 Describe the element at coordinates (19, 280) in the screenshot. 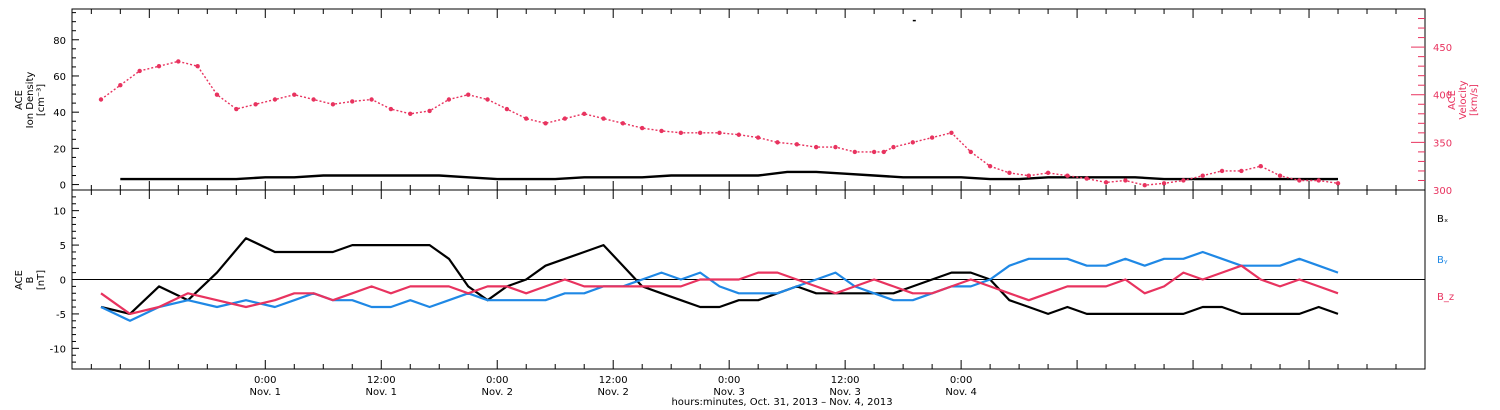

I see `b-axis-label: ACE` at that location.